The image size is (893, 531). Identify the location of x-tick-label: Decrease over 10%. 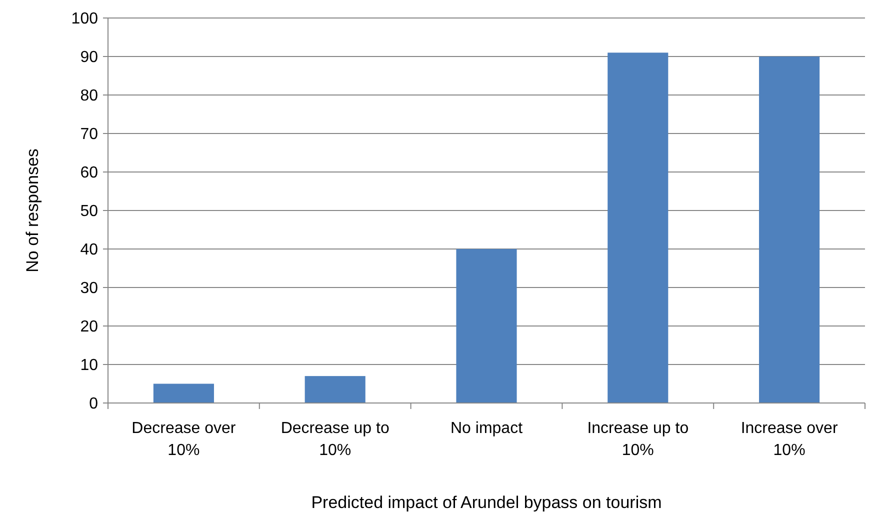
(184, 439).